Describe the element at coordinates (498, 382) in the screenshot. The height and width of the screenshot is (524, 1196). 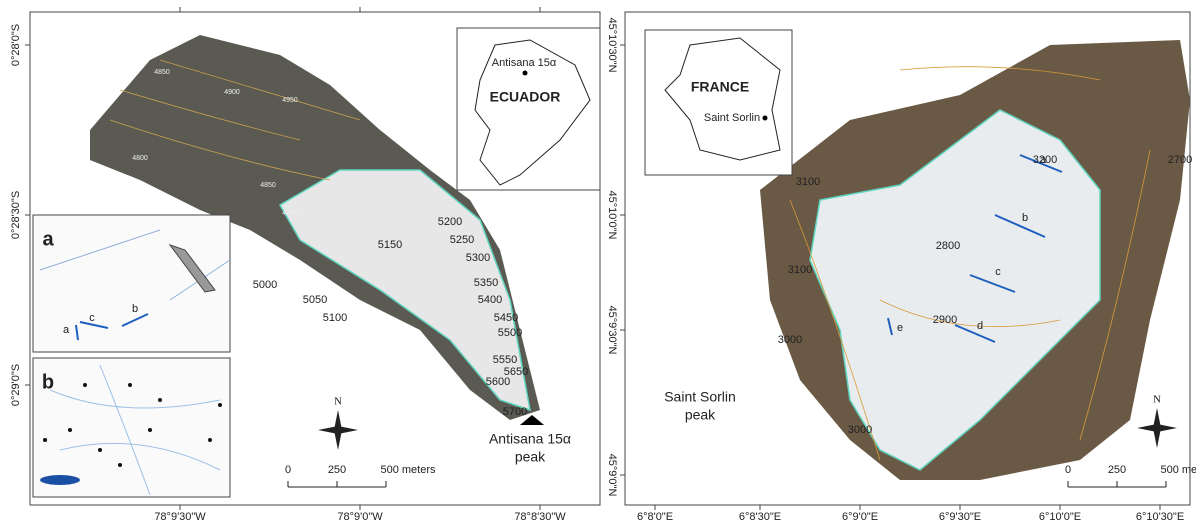
I see `contour-label: 5600` at that location.